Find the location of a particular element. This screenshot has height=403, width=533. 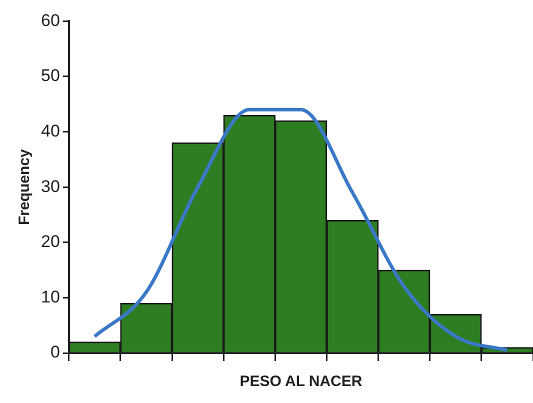

y-tick-label: 30 is located at coordinates (50, 186).